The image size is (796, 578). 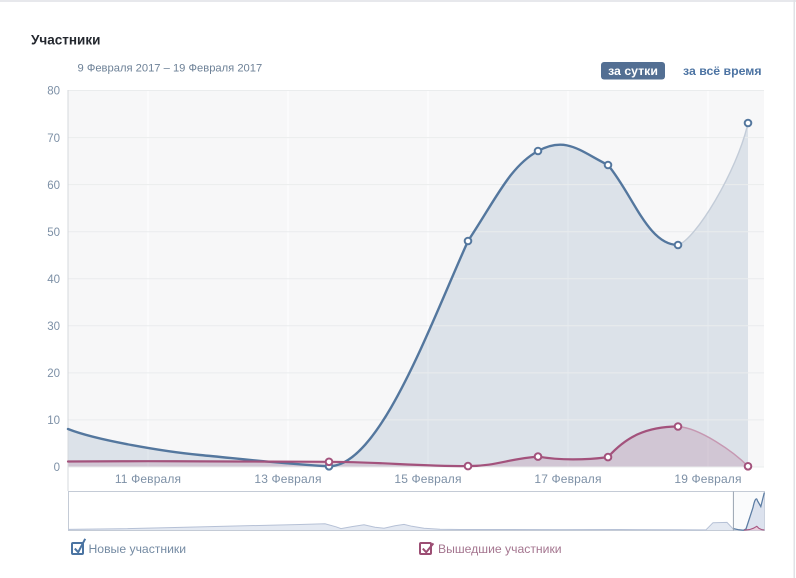 What do you see at coordinates (500, 549) in the screenshot?
I see `svg-text: Вышедшие участники` at bounding box center [500, 549].